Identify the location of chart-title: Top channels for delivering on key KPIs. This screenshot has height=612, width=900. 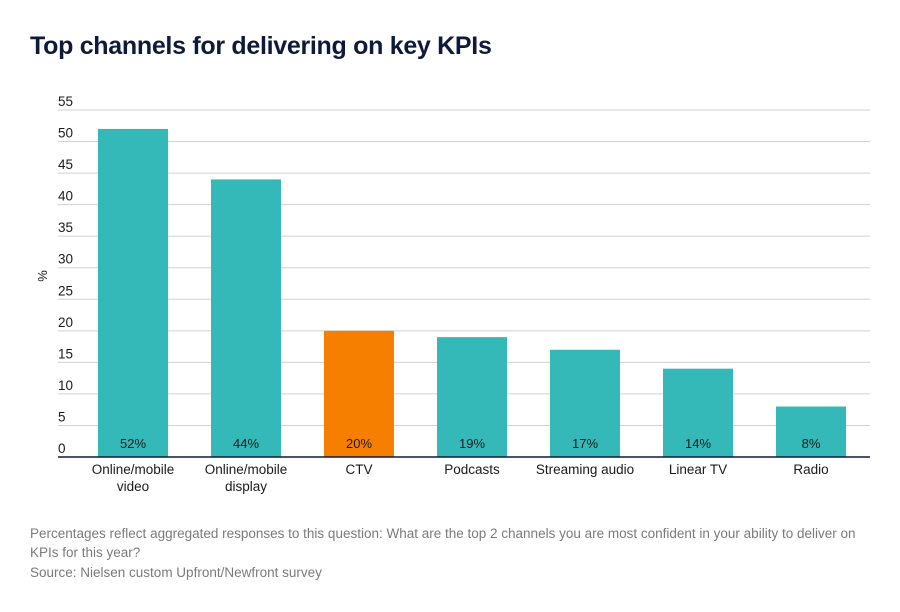
(261, 46).